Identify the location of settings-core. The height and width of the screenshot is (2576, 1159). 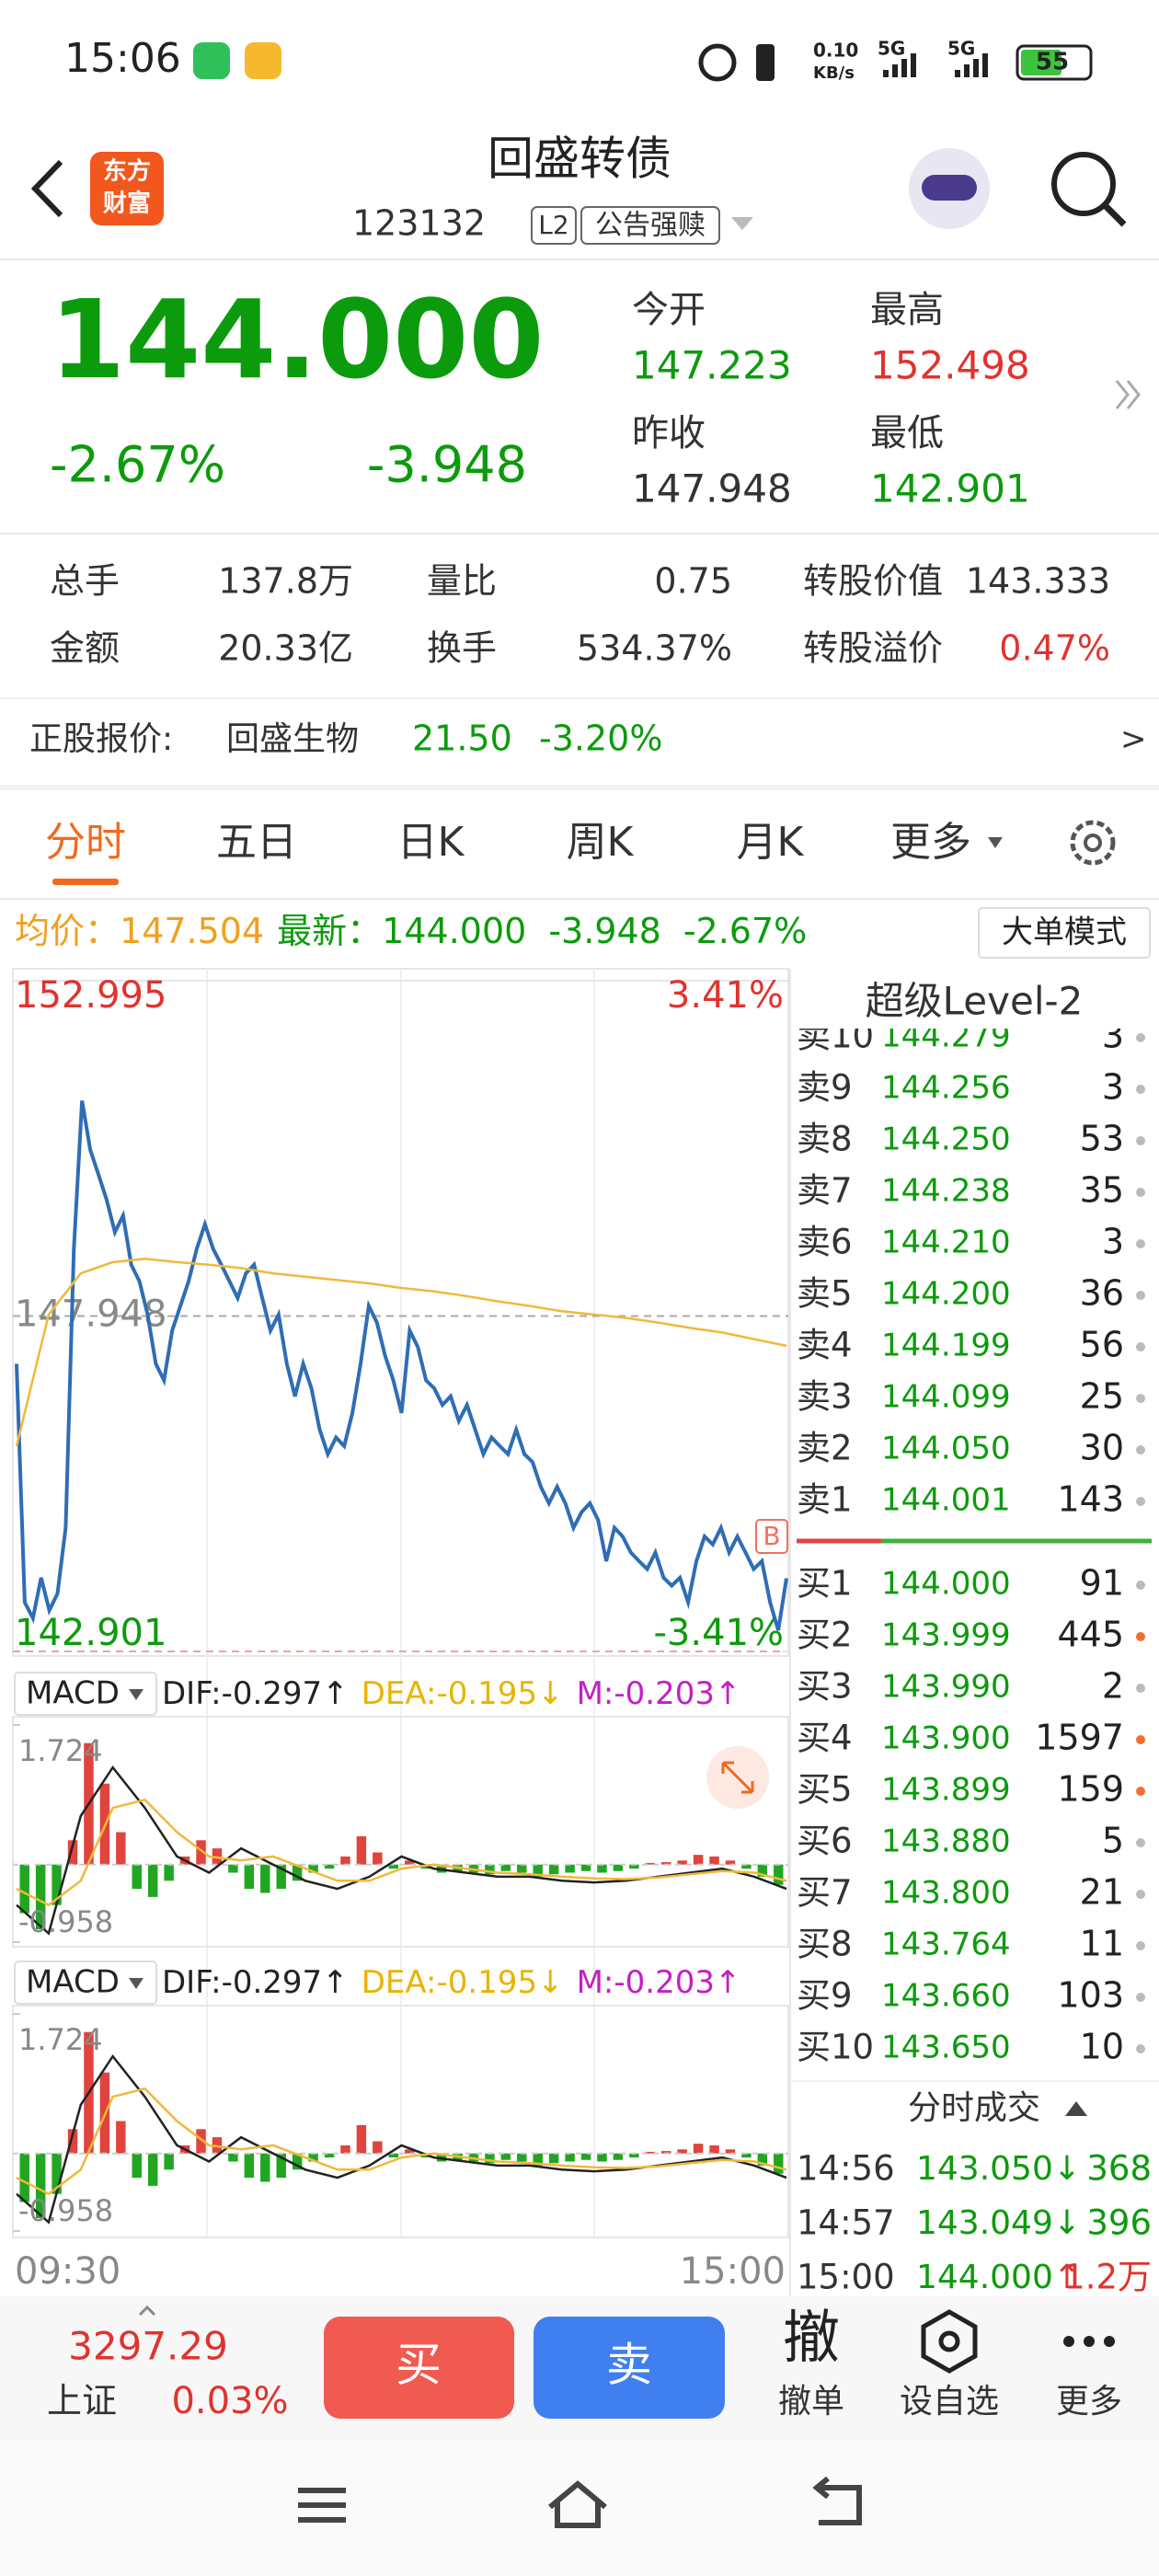
(1093, 843).